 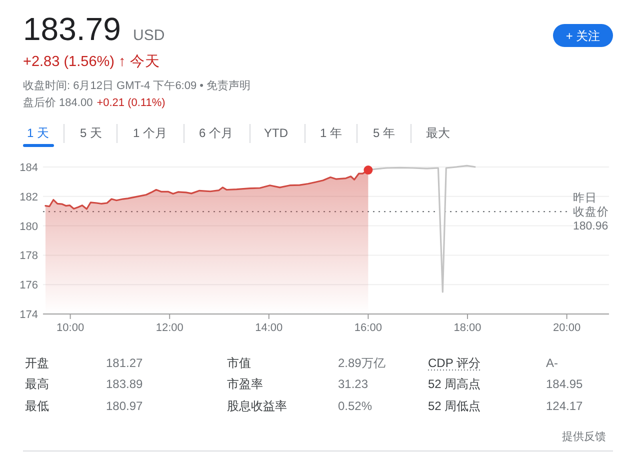 What do you see at coordinates (591, 212) in the screenshot?
I see `ref-line-label: 昨日收盘价 180.96` at bounding box center [591, 212].